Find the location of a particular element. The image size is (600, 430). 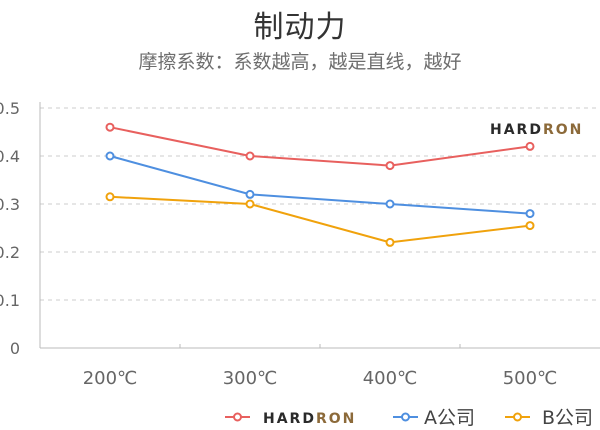

y-axis-ticks: 0 0.1 0.2 0.3 0.4 0.5 is located at coordinates (10, 228).